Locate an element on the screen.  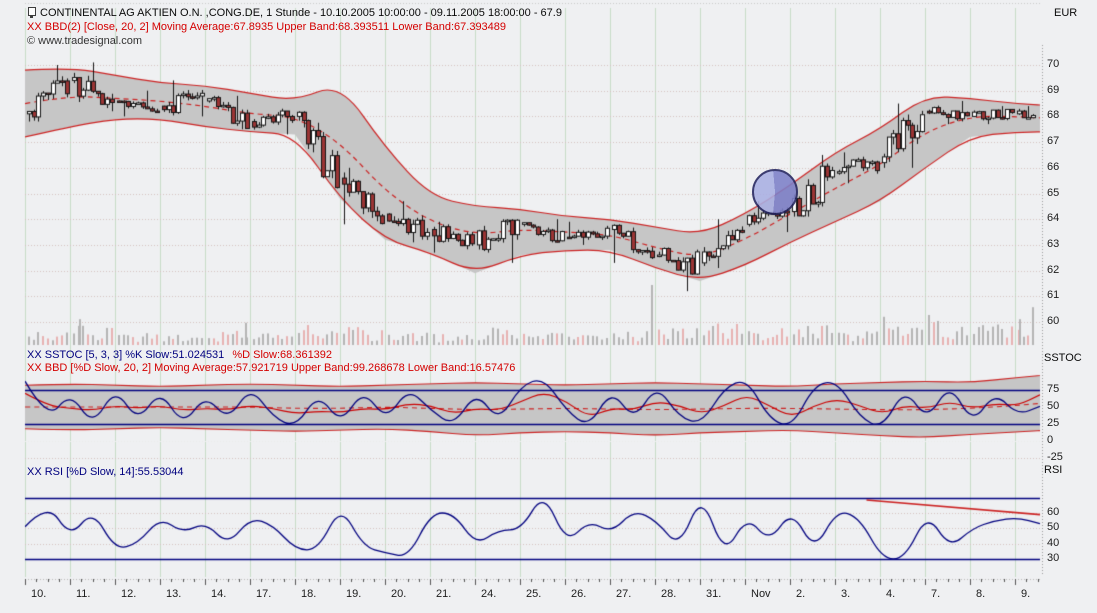
date-axis-label: 9. is located at coordinates (1026, 594).